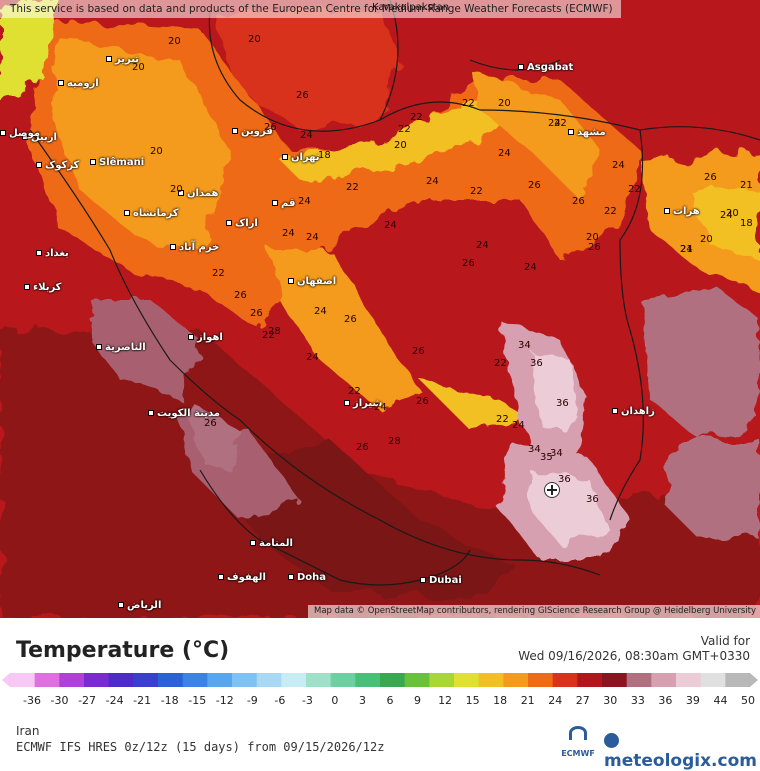  I want to click on scale-tick-label: -30, so click(59, 700).